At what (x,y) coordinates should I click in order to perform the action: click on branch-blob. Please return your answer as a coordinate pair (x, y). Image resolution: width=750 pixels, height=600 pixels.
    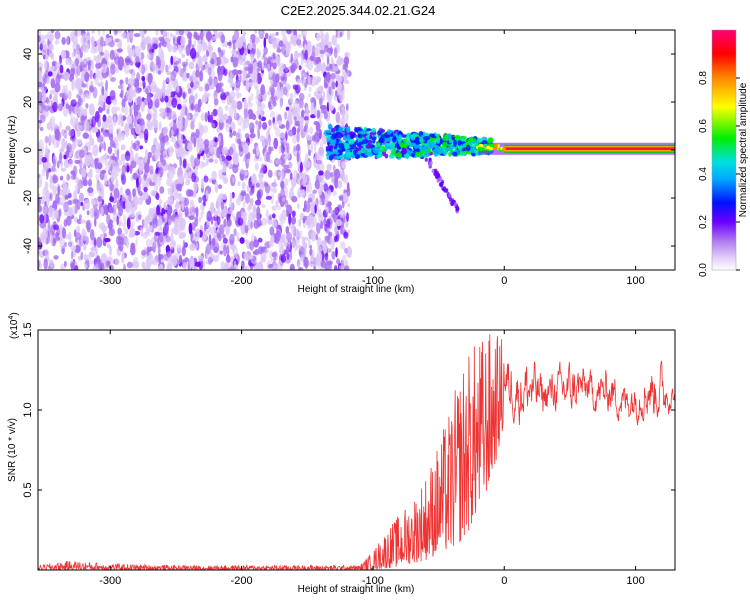
    Looking at the image, I should click on (458, 209).